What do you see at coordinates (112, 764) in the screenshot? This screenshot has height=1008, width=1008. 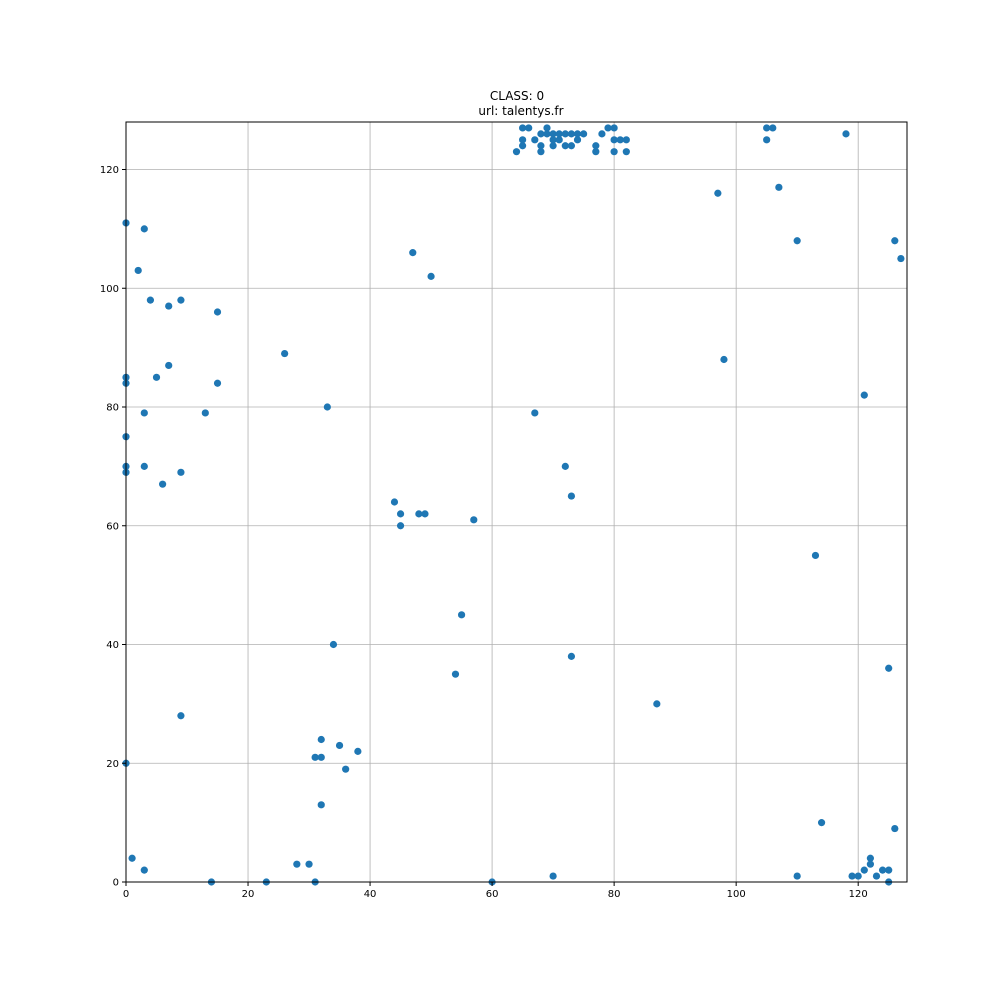 I see `y-tick-label: 20` at bounding box center [112, 764].